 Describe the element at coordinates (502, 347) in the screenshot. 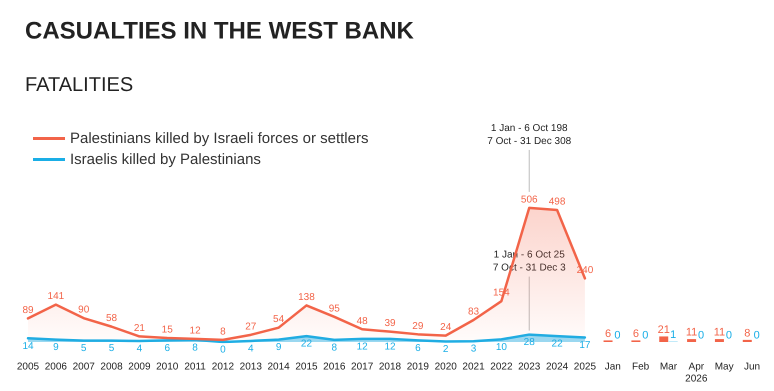

I see `data-label: 10` at that location.